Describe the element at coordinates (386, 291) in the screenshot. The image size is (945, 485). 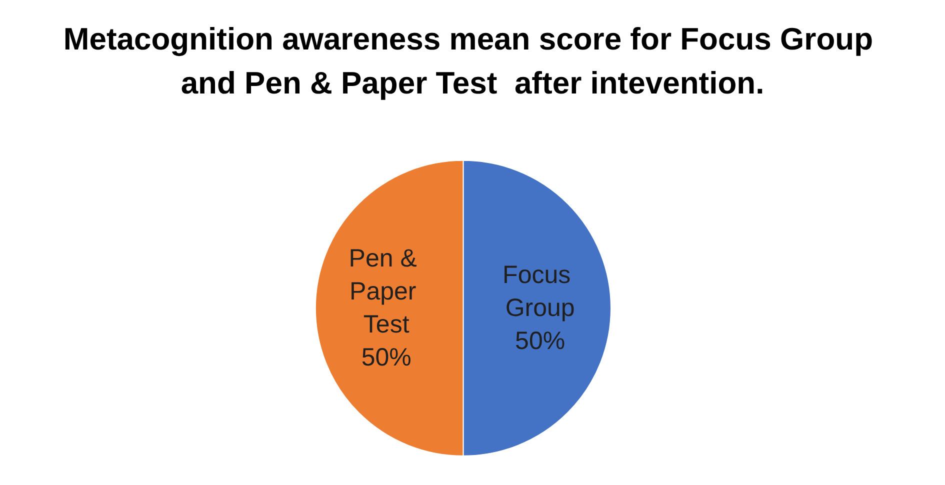
I see `slice-label: Pen & Paper Test` at that location.